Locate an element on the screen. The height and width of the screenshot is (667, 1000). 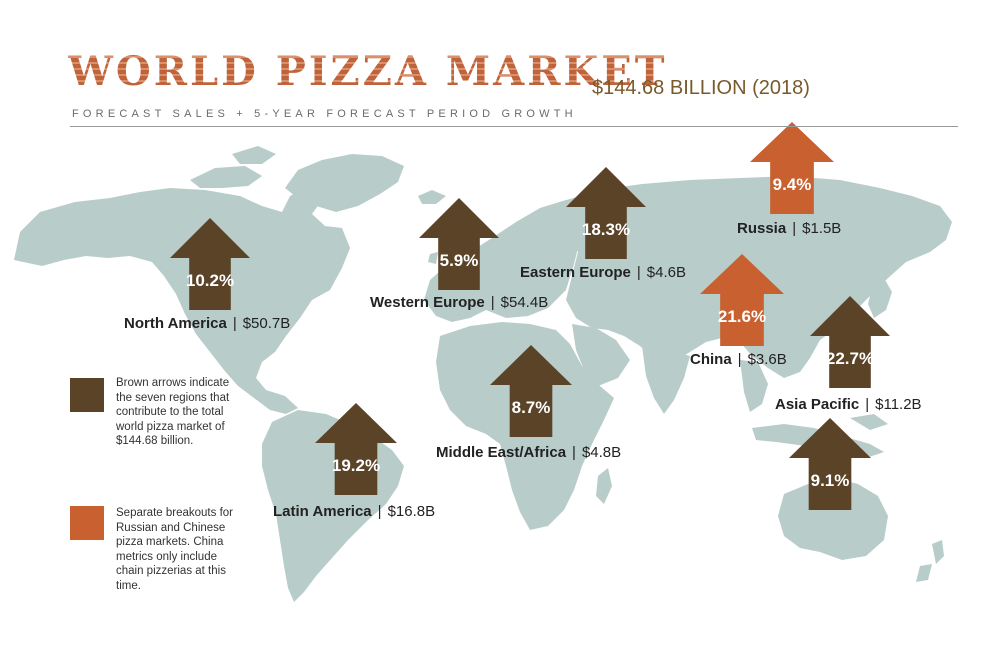
region-label-western-europe: Western Europe | $54.4B is located at coordinates (459, 302).